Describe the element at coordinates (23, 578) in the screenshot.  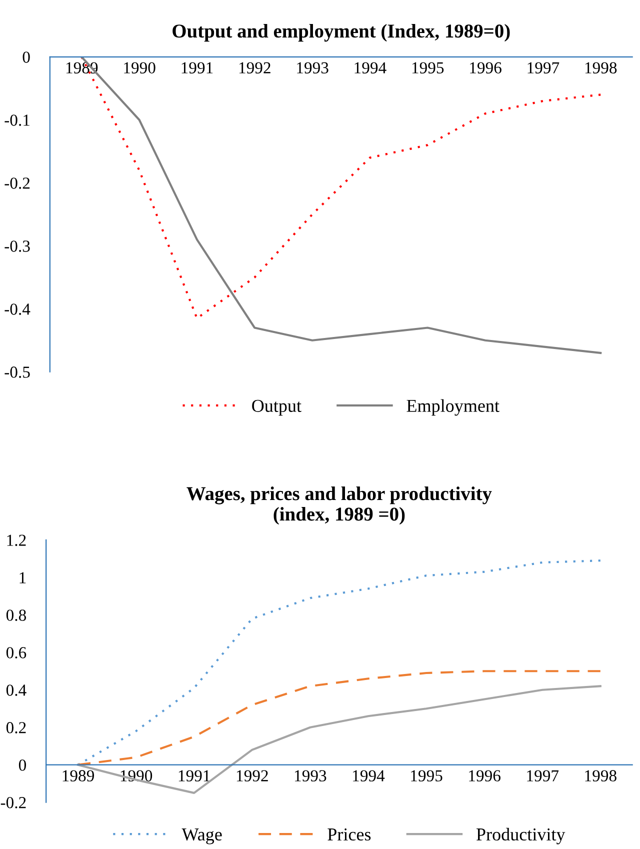
I see `y-tick-label: 1` at that location.